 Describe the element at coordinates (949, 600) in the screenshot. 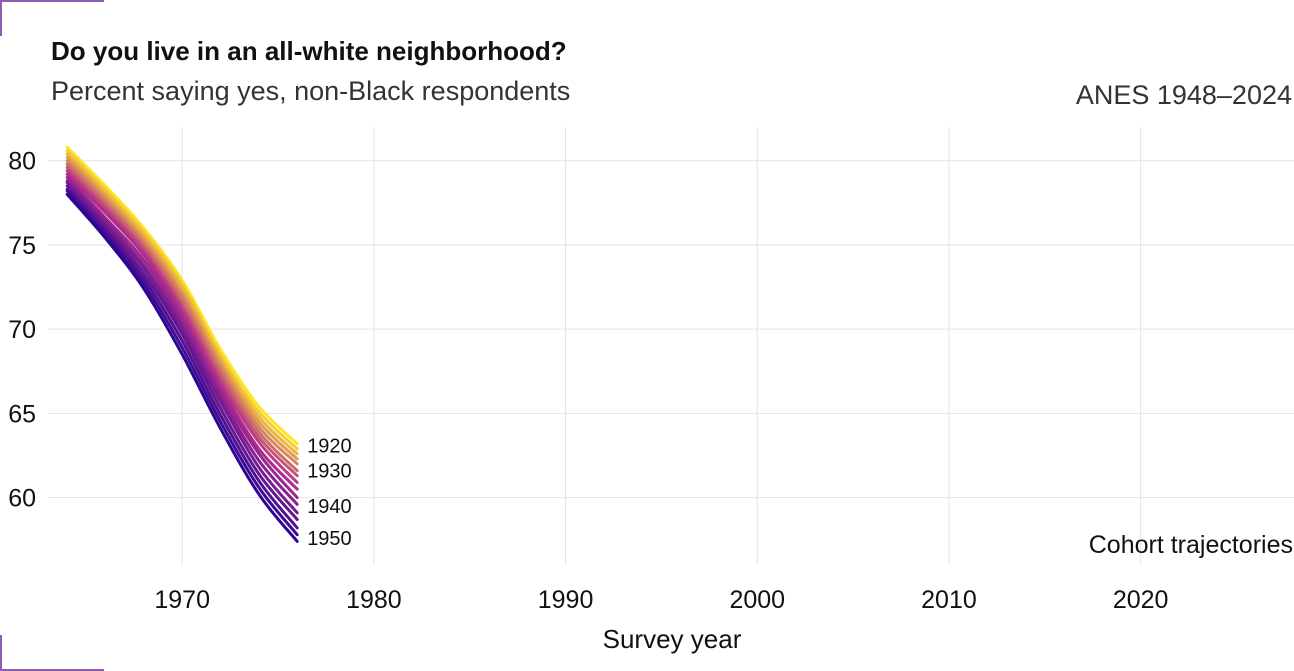

I see `x-tick-label-2010: 2010` at that location.